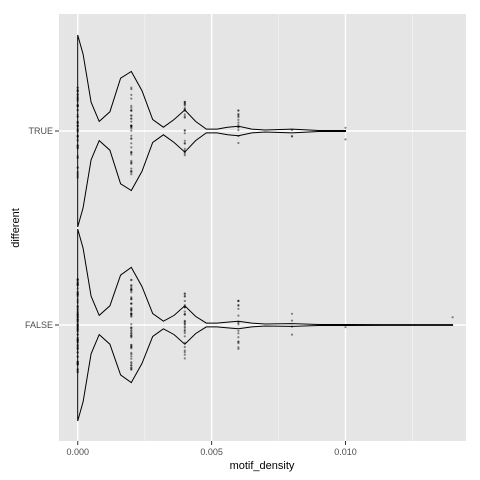  I want to click on y-axis-title: different, so click(16, 228).